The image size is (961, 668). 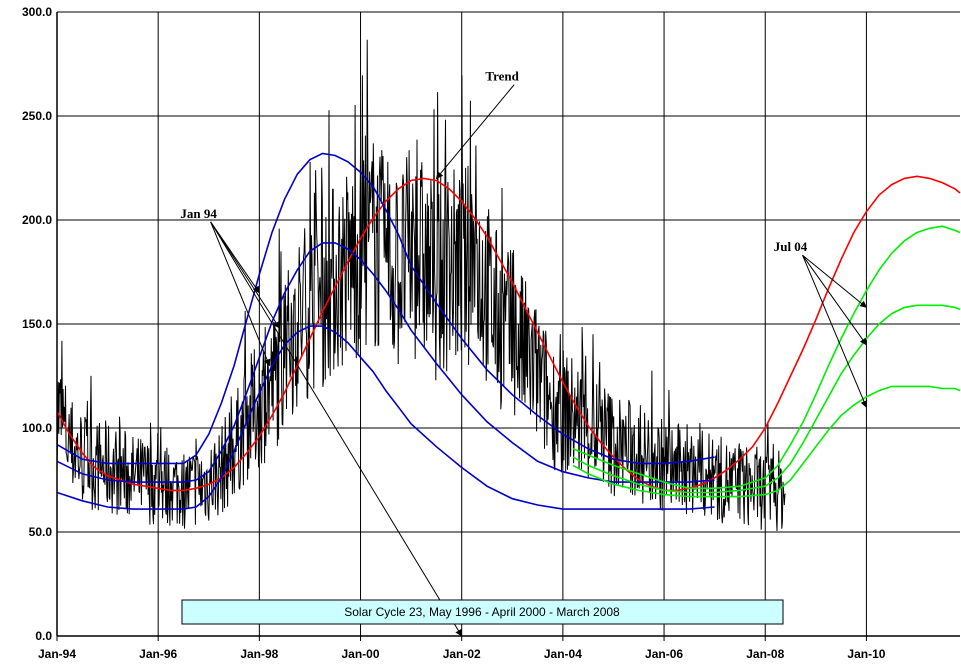 I want to click on x-tick-label: Jan-10, so click(x=866, y=654).